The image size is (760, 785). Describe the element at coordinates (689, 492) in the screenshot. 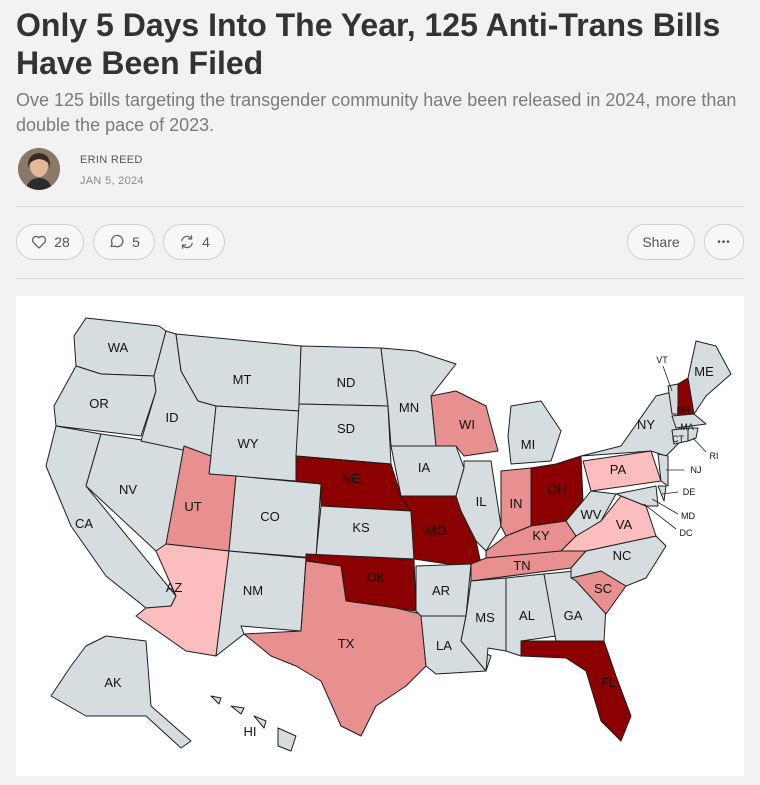

I see `label-DE: DE` at that location.